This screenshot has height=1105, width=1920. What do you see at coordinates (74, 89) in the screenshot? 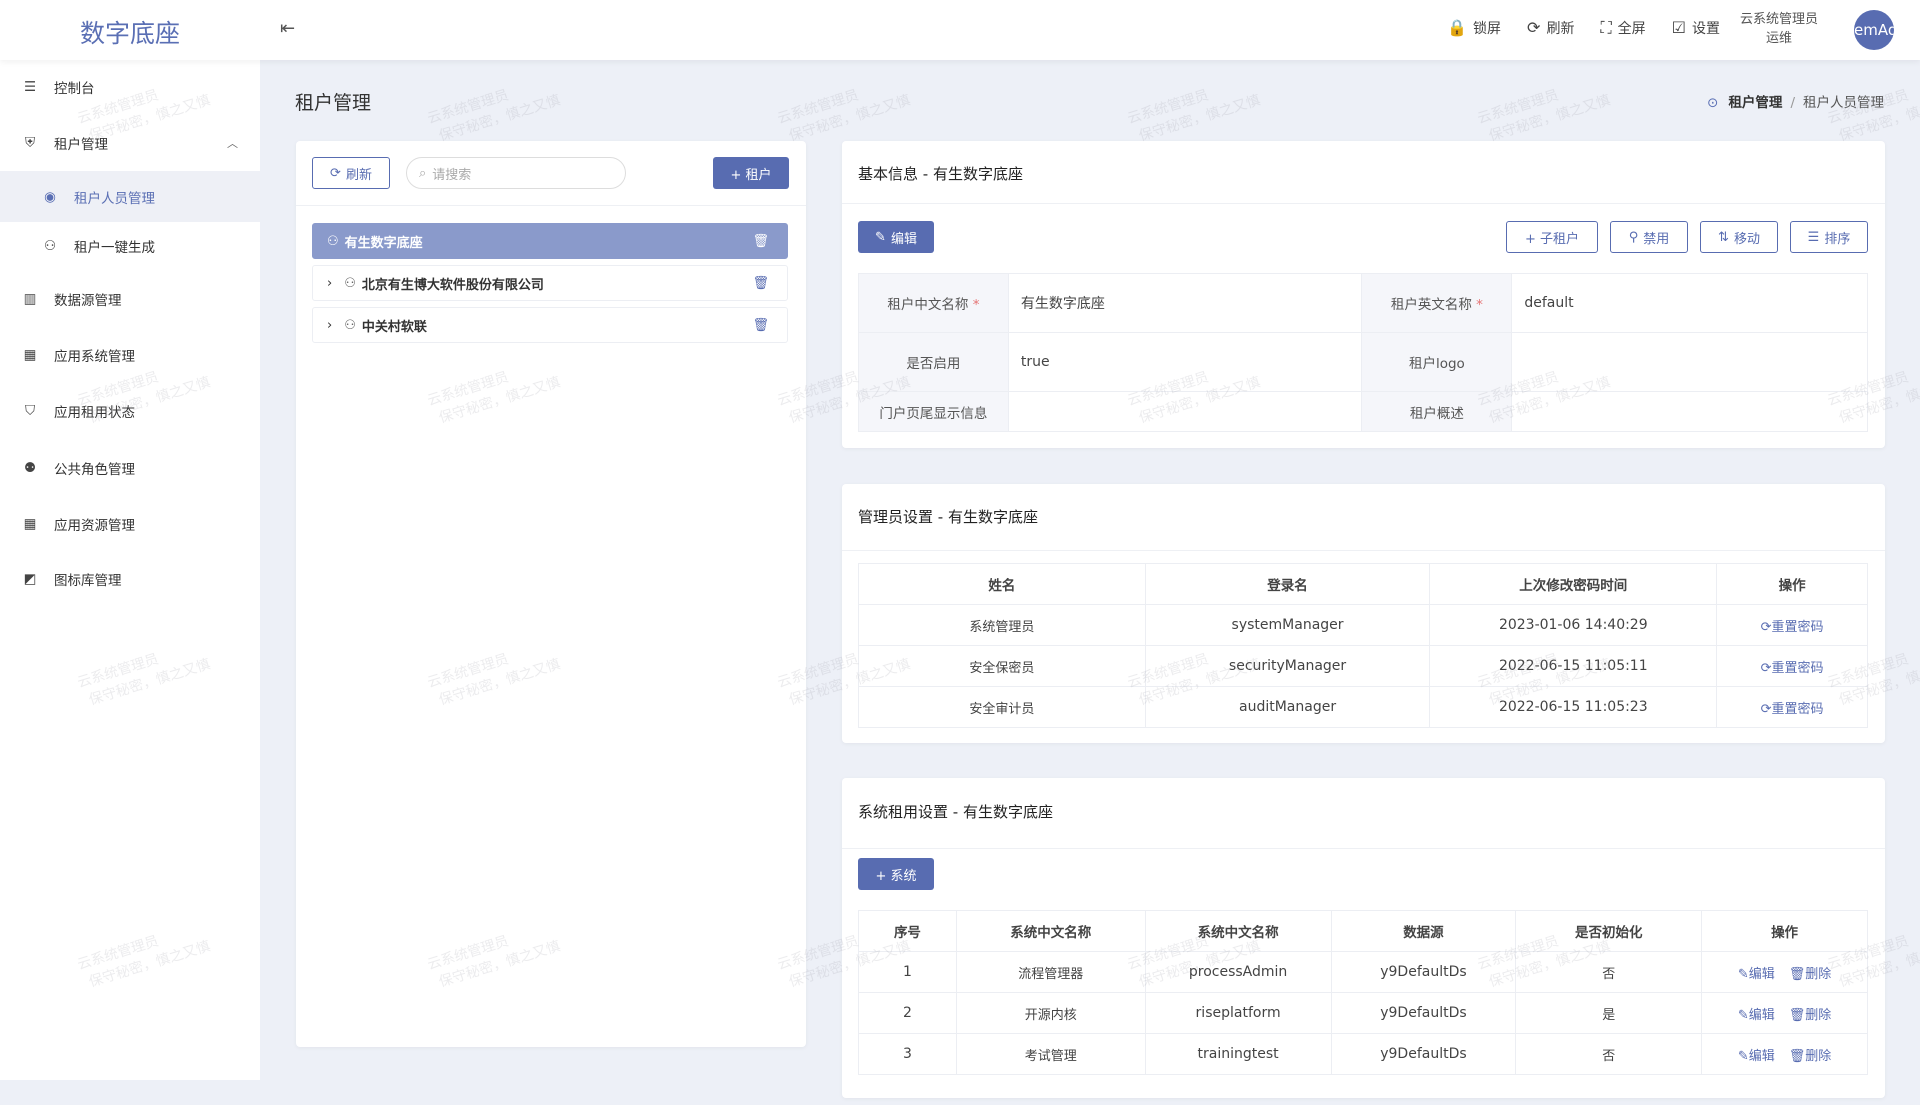
I see `sidebar-item-label: 控制台` at bounding box center [74, 89].